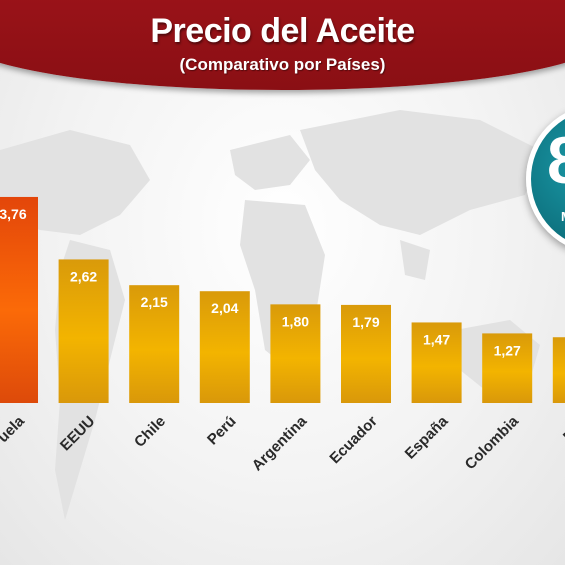 This screenshot has height=565, width=565. I want to click on category-label: Ecuador, so click(353, 440).